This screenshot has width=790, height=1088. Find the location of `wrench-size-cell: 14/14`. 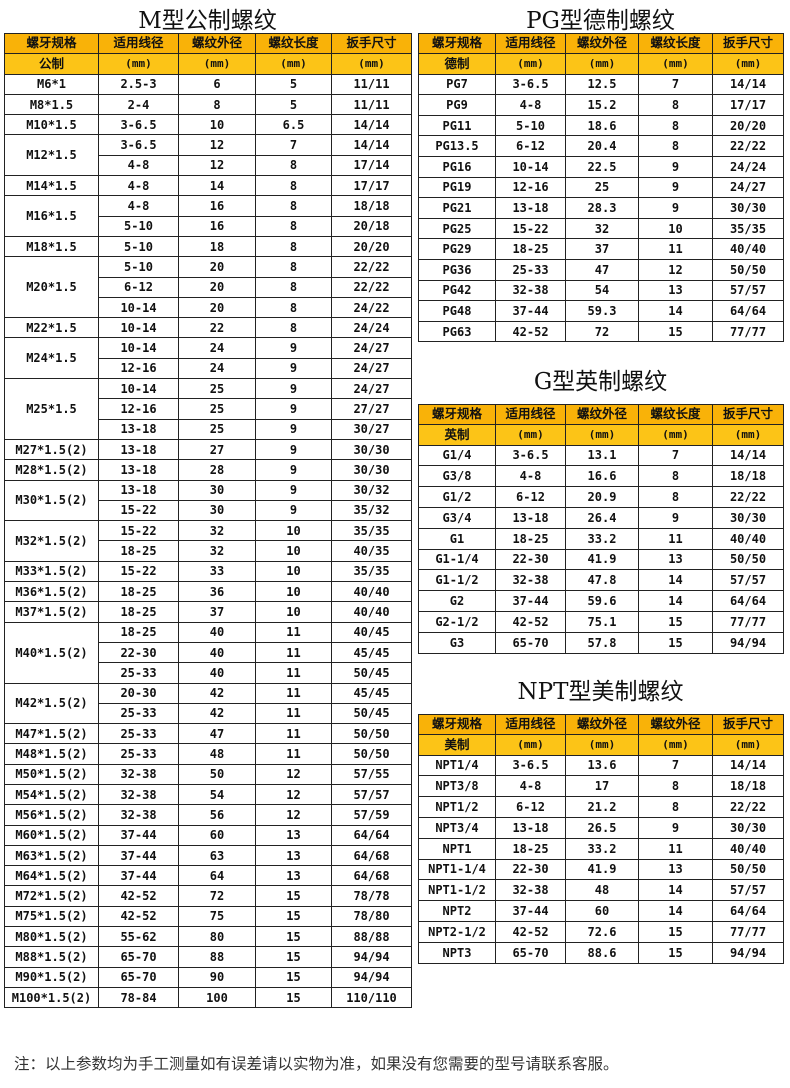

wrench-size-cell: 14/14 is located at coordinates (748, 765).